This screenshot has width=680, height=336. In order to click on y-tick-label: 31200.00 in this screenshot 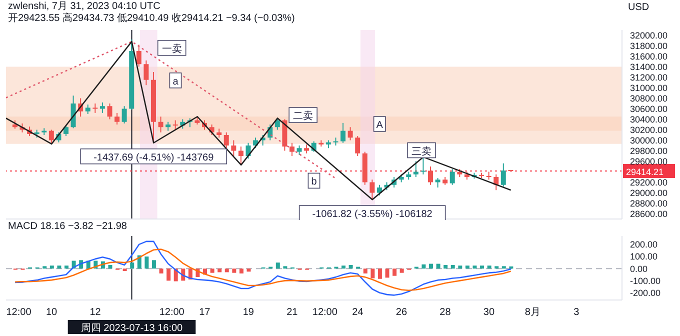, I will do `click(649, 77)`.